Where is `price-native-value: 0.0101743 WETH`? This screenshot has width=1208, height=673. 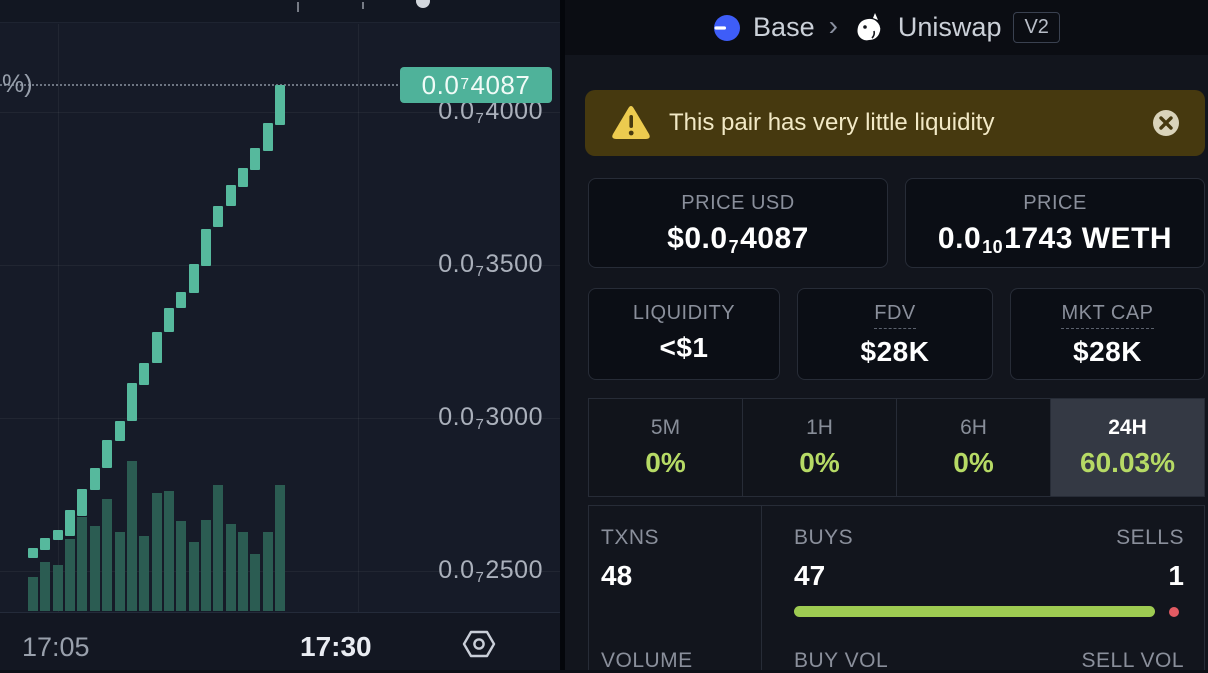
price-native-value: 0.0101743 WETH is located at coordinates (1055, 240).